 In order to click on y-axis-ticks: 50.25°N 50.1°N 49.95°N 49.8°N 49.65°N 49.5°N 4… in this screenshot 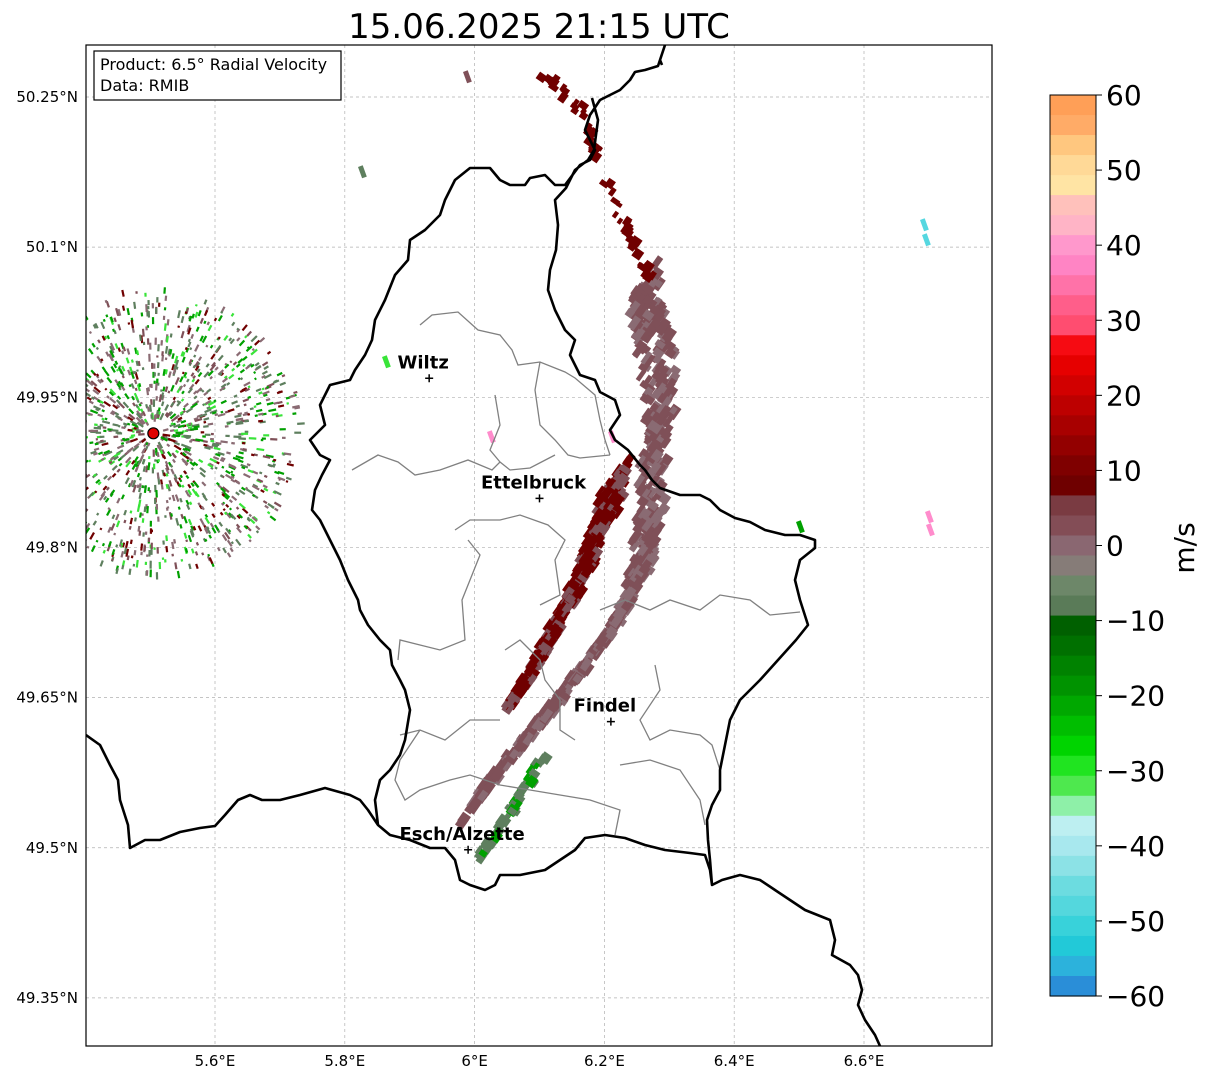, I will do `click(47, 547)`.